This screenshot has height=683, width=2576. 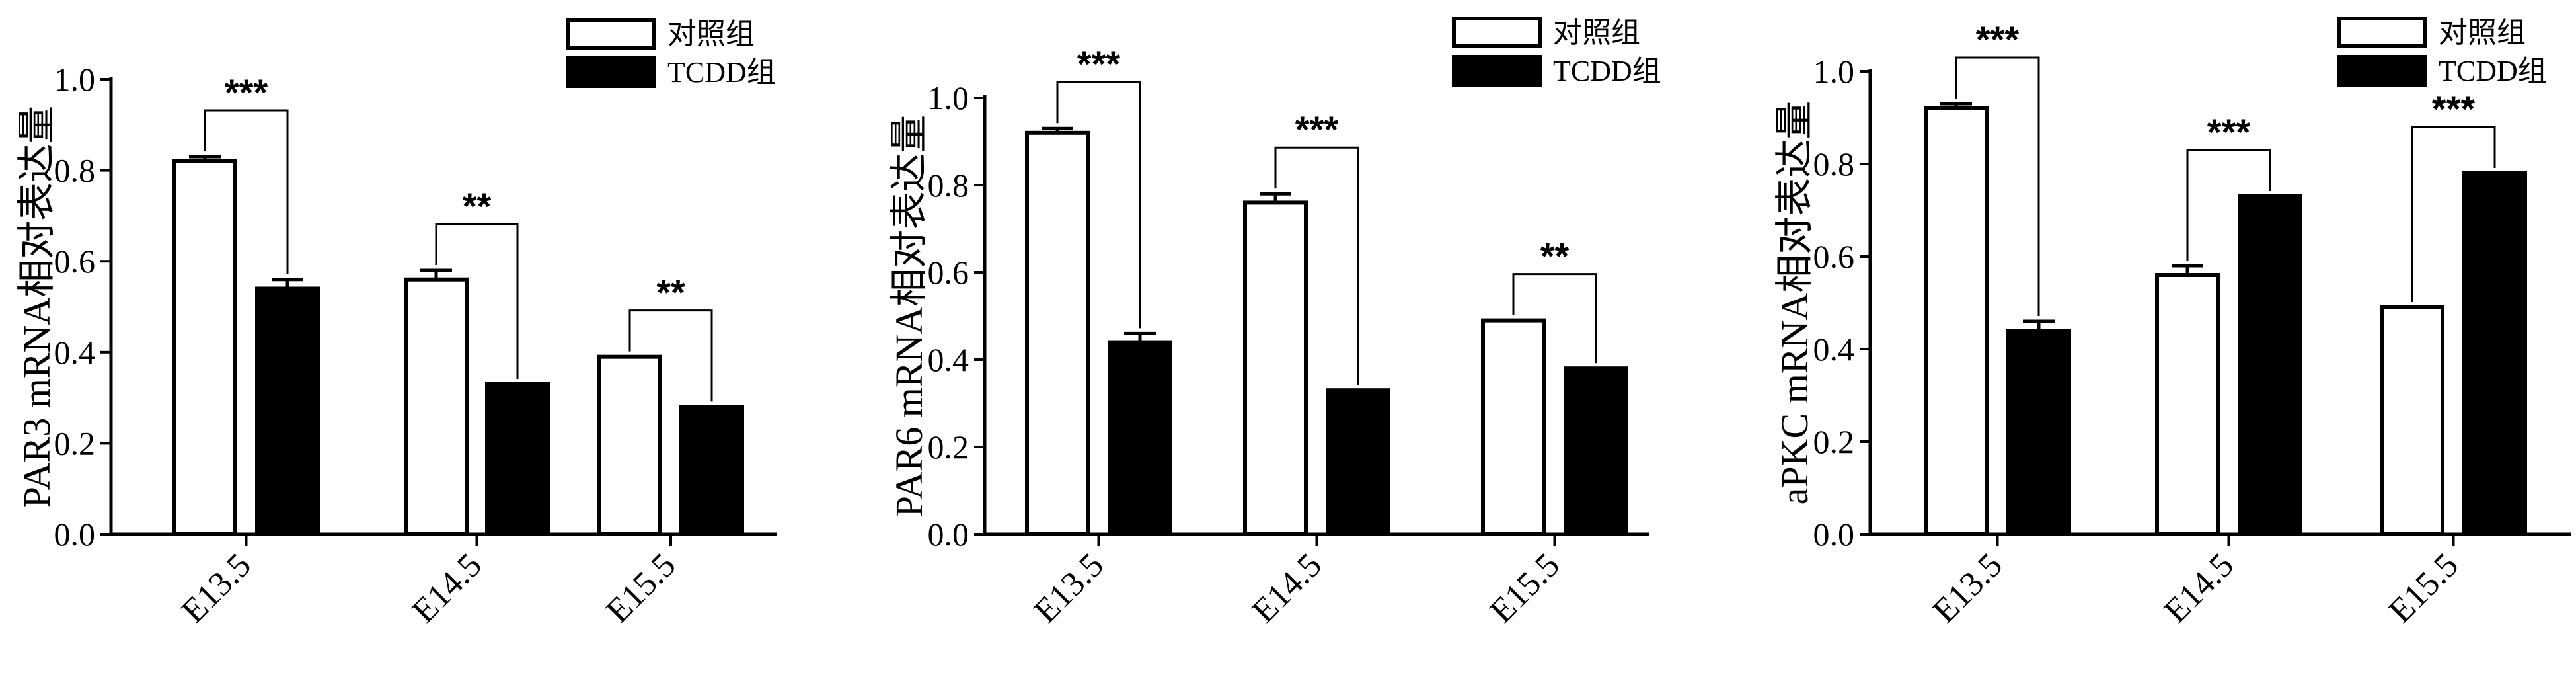 What do you see at coordinates (909, 316) in the screenshot?
I see `y-axis-label: PAR6 mRNA相对表达量` at bounding box center [909, 316].